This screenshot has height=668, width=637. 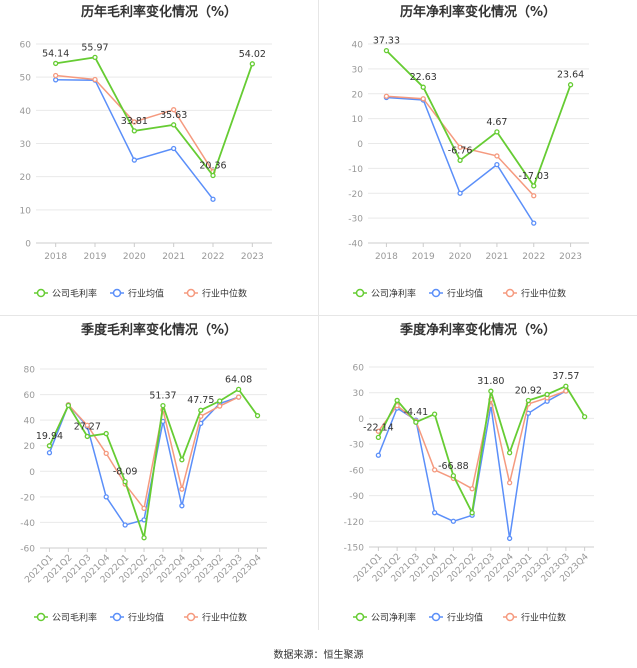 I want to click on y-tick-label: -90, so click(x=356, y=497).